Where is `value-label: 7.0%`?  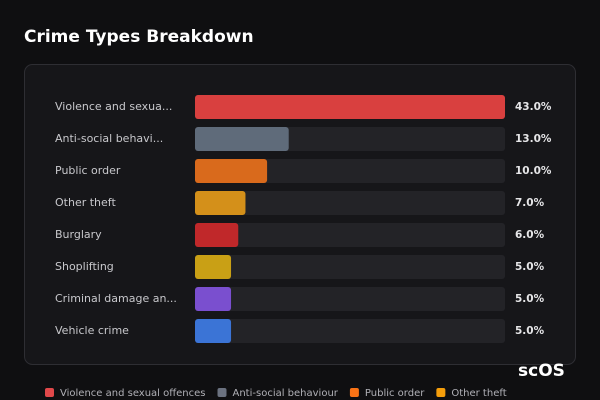 value-label: 7.0% is located at coordinates (530, 203).